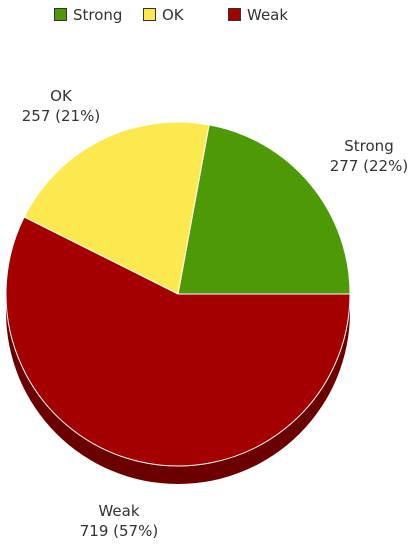 This screenshot has height=550, width=417. Describe the element at coordinates (173, 15) in the screenshot. I see `legend-label-ok: OK` at that location.